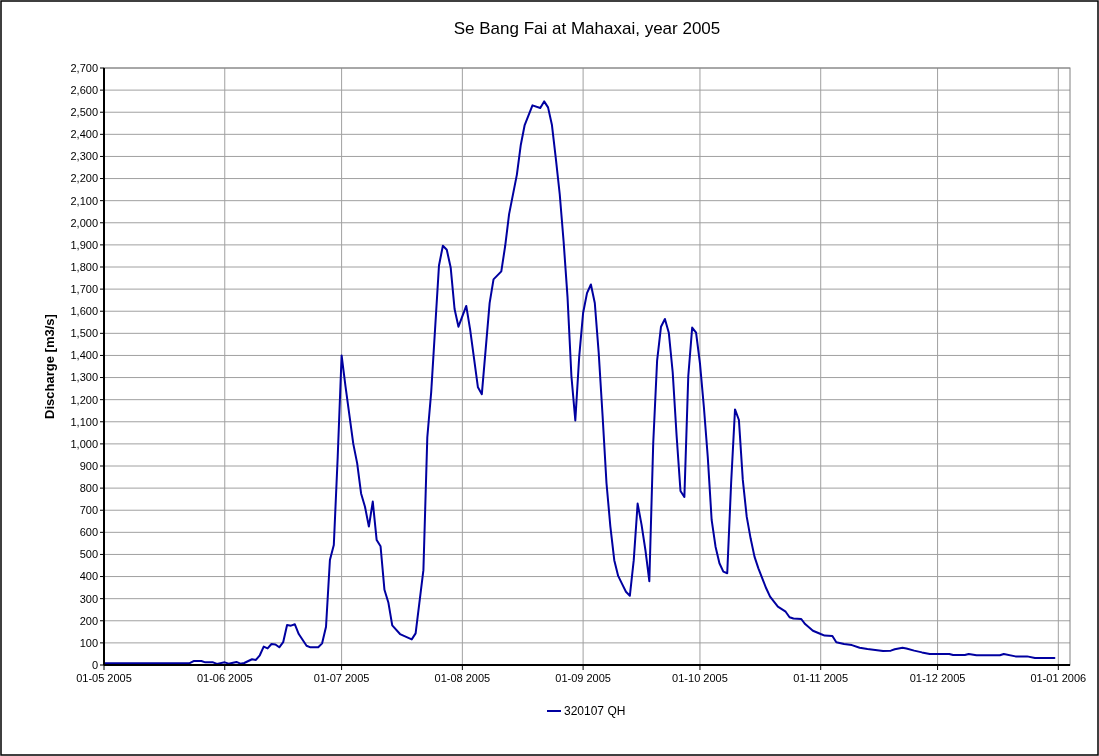  I want to click on y-tick-label: 2,500, so click(84, 112).